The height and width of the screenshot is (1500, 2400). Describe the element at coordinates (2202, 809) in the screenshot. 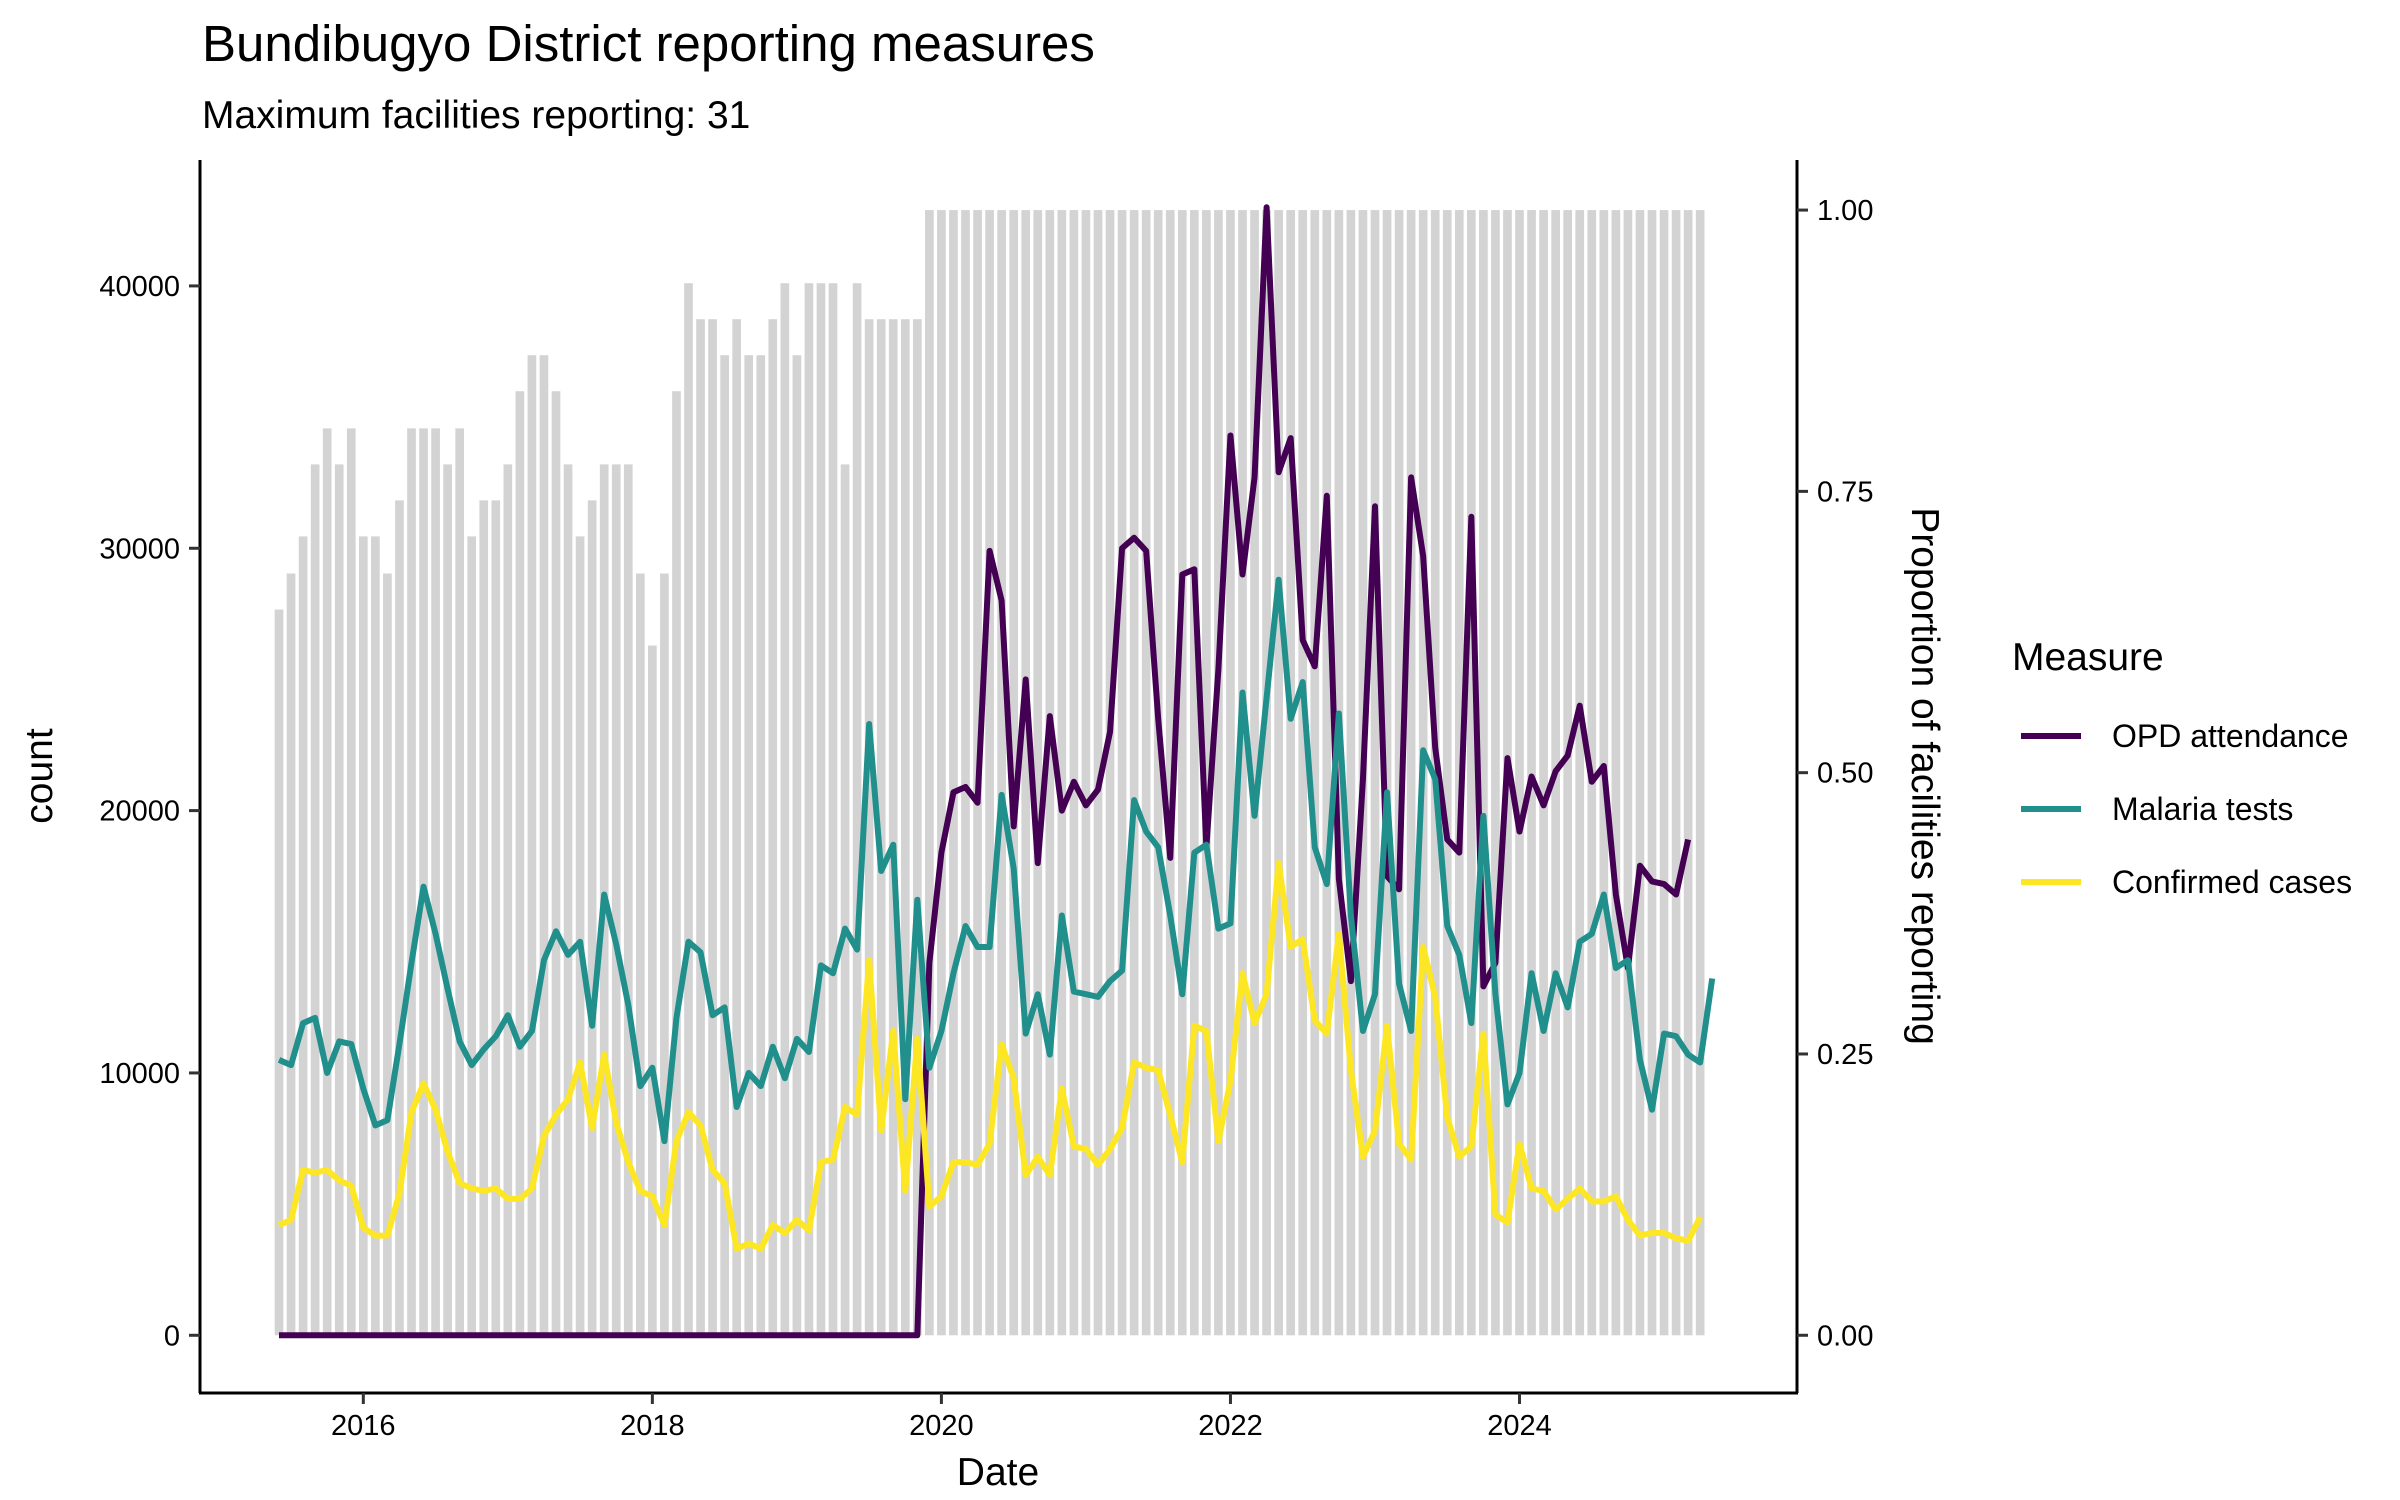

I see `legend-label: Malaria tests` at that location.